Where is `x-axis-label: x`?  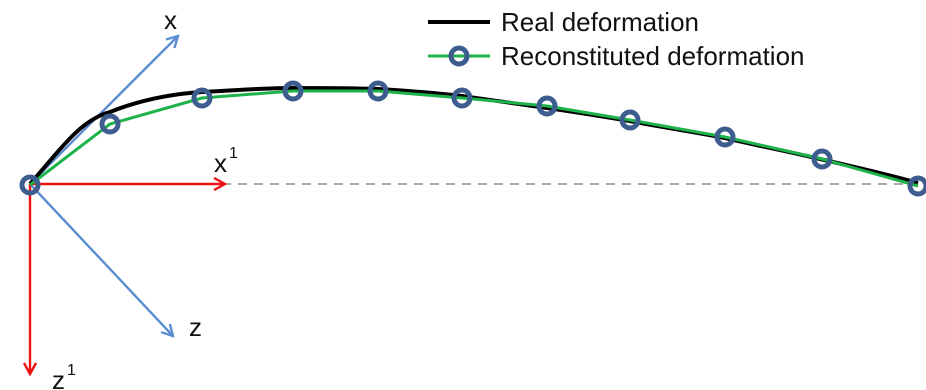
x-axis-label: x is located at coordinates (170, 20).